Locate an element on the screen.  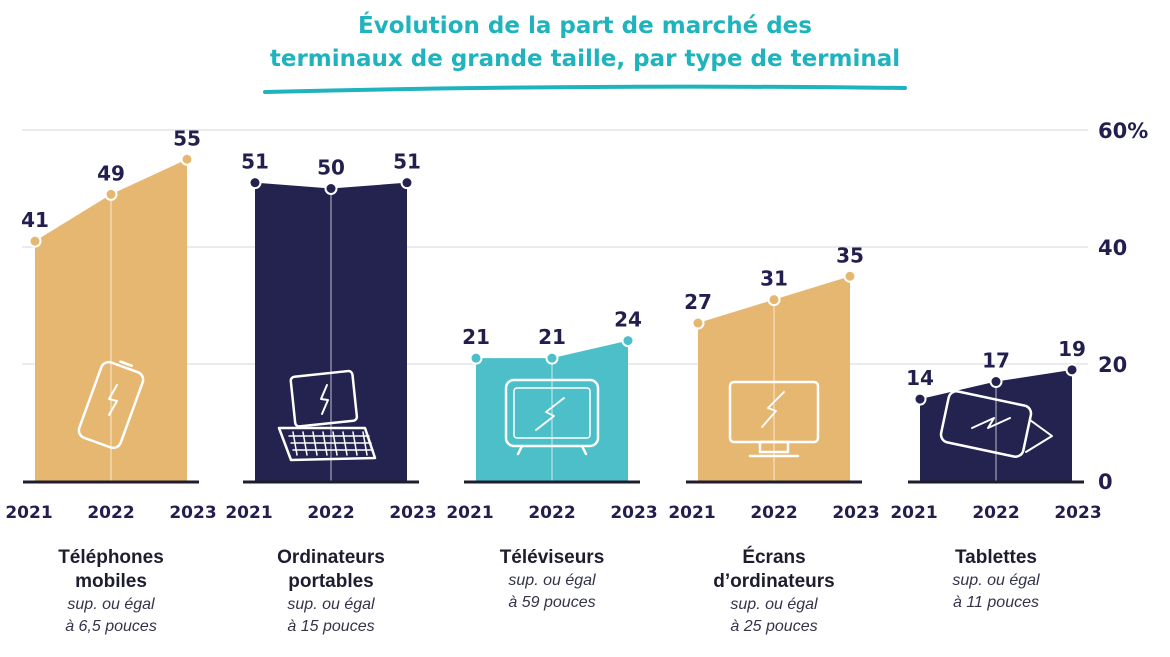
category-subtitle: à 15 pouces is located at coordinates (330, 626).